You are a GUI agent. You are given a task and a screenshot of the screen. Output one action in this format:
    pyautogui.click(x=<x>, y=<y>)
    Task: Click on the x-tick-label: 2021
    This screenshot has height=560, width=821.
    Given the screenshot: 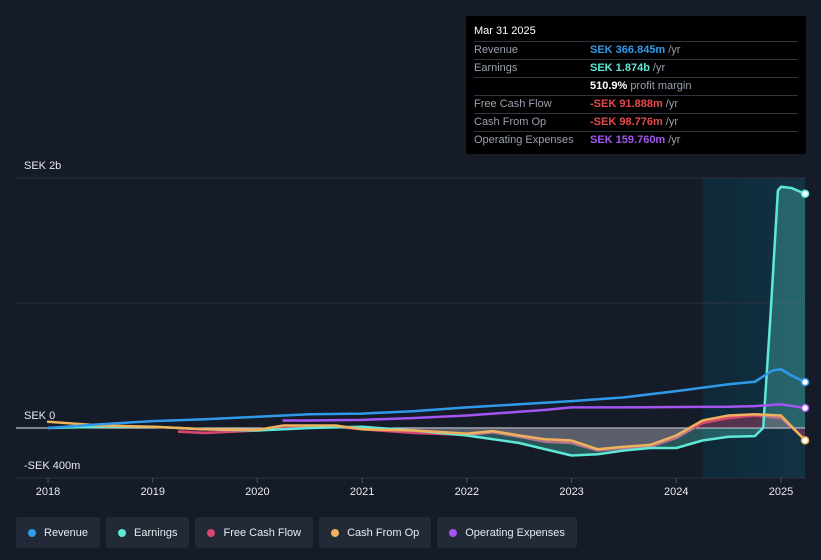 What is the action you would take?
    pyautogui.click(x=362, y=492)
    